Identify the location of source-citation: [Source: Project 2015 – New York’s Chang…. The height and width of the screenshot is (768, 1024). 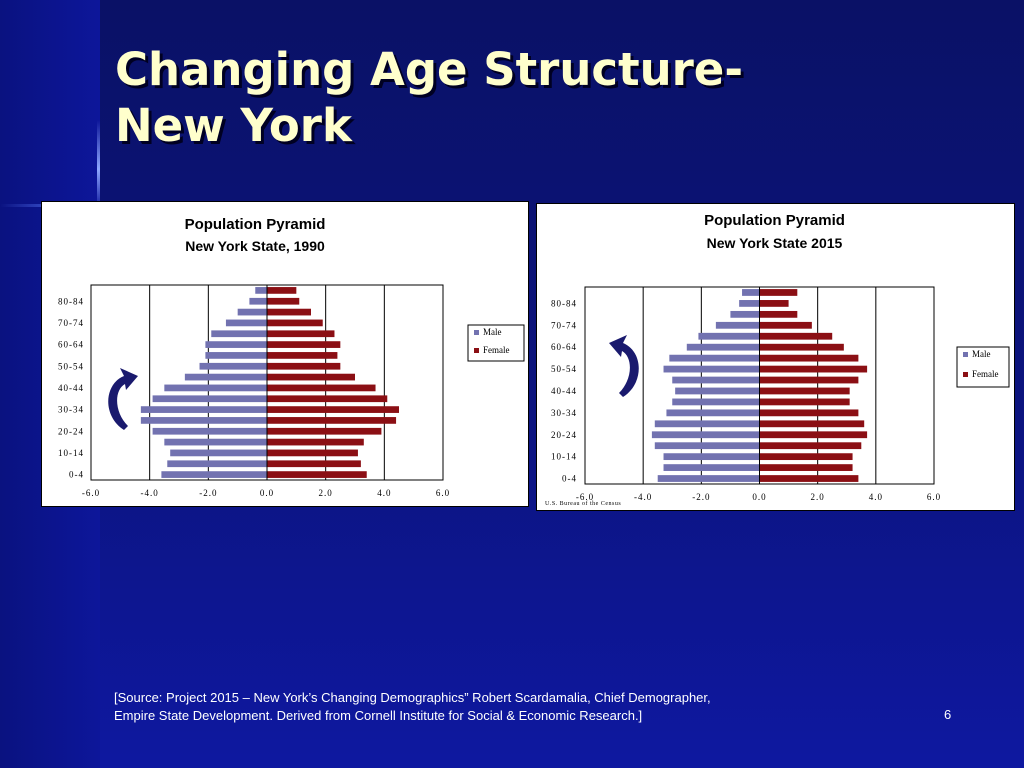
(412, 707).